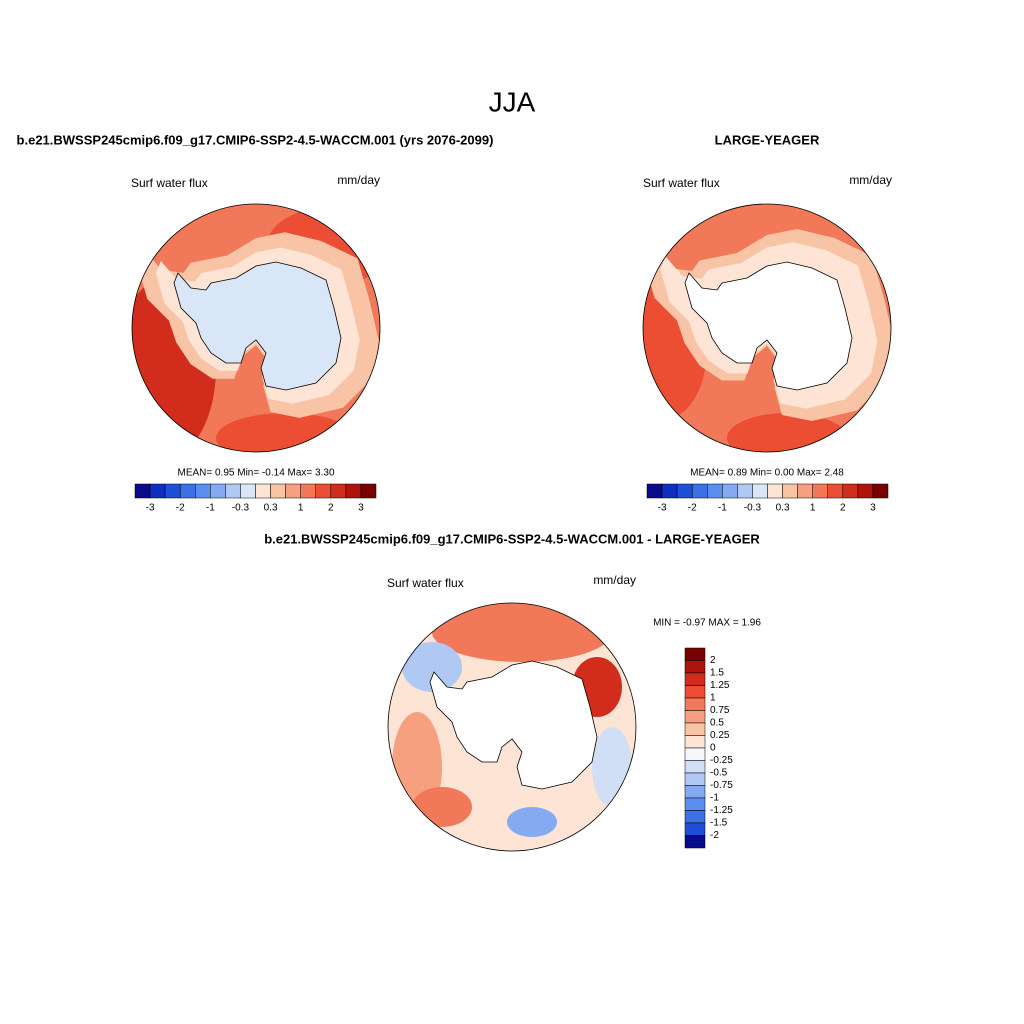  What do you see at coordinates (512, 101) in the screenshot?
I see `figure-title: JJA` at bounding box center [512, 101].